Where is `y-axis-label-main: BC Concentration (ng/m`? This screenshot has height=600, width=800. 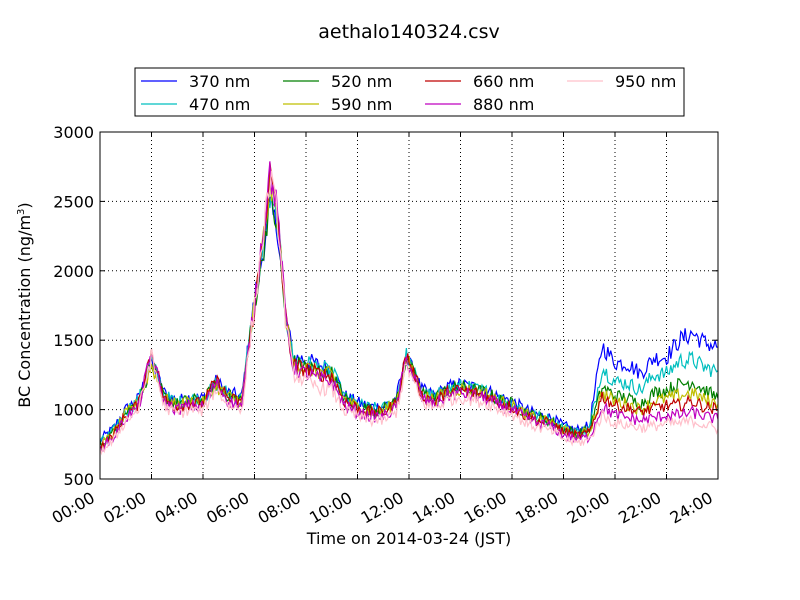
y-axis-label-main: BC Concentration (ng/m is located at coordinates (24, 311).